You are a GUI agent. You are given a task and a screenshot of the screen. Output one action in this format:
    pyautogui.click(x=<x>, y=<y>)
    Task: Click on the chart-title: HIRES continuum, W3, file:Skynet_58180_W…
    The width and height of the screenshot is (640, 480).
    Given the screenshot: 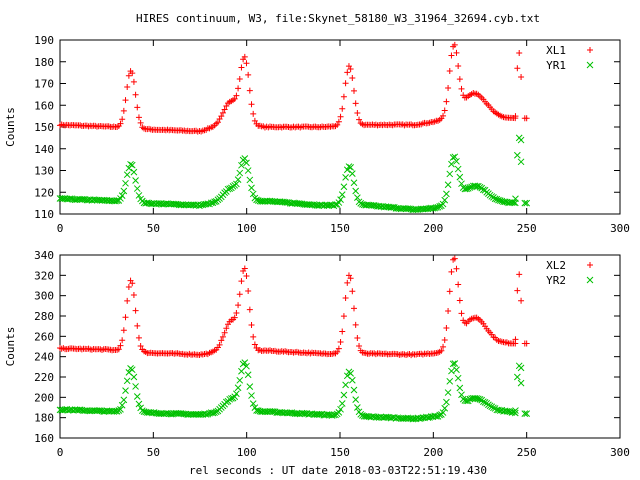 What is the action you would take?
    pyautogui.click(x=338, y=18)
    